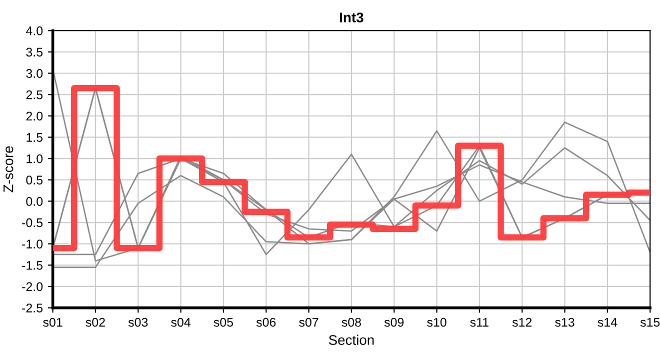  What do you see at coordinates (95, 322) in the screenshot?
I see `x-tick-label: s02` at bounding box center [95, 322].